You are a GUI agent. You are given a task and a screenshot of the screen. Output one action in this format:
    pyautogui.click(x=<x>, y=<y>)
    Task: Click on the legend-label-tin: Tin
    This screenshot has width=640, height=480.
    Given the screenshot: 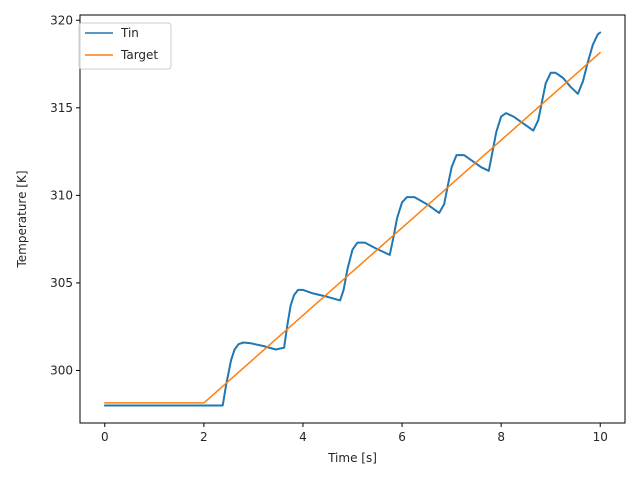 What is the action you would take?
    pyautogui.click(x=129, y=33)
    